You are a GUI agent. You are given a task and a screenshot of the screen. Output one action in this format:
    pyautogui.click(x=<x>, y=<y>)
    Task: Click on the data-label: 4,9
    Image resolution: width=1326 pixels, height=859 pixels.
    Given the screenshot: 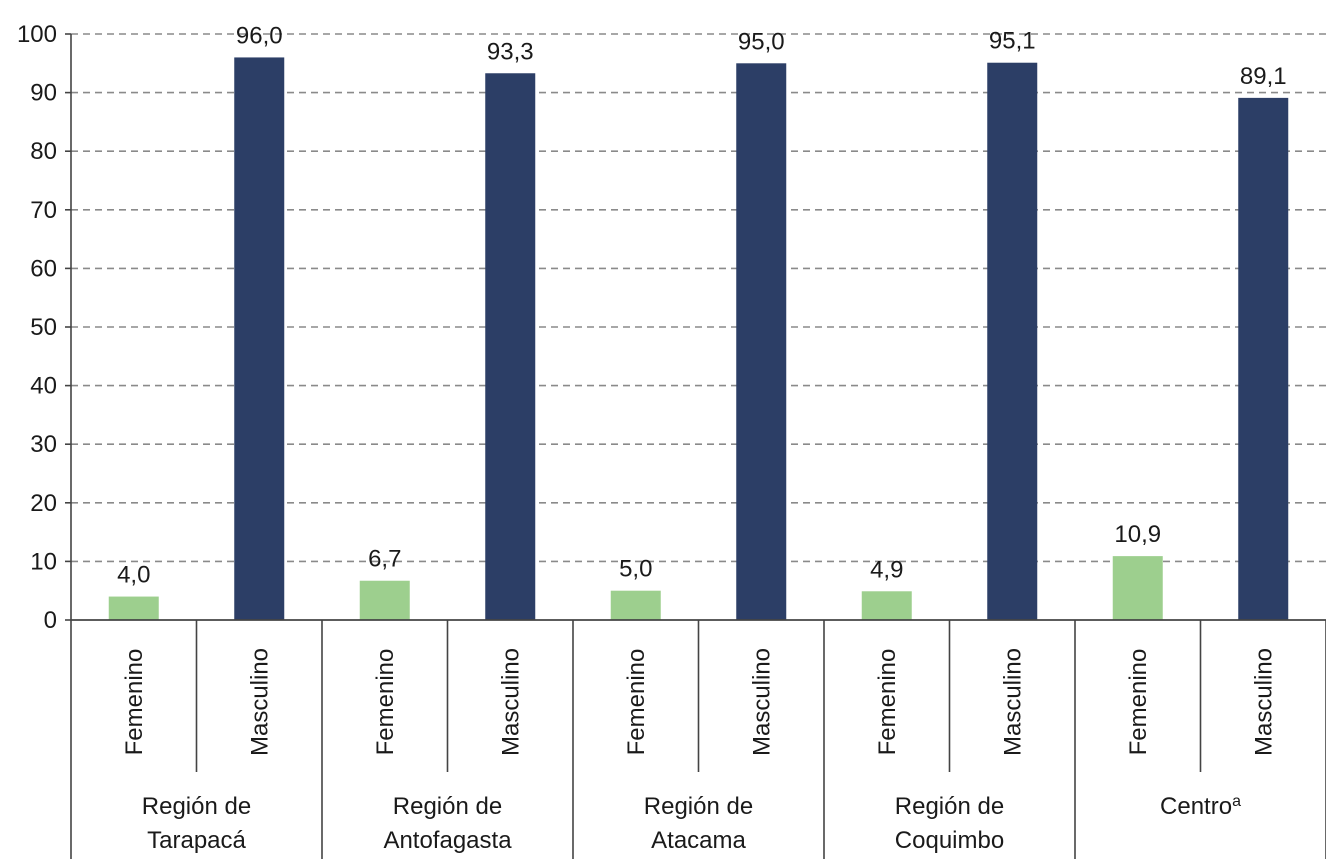 What is the action you would take?
    pyautogui.click(x=886, y=569)
    